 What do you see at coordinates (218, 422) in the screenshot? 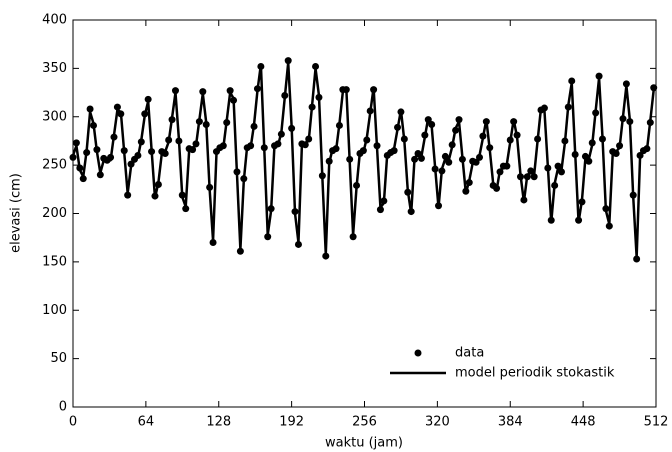
I see `x-tick-label: 128` at bounding box center [218, 422].